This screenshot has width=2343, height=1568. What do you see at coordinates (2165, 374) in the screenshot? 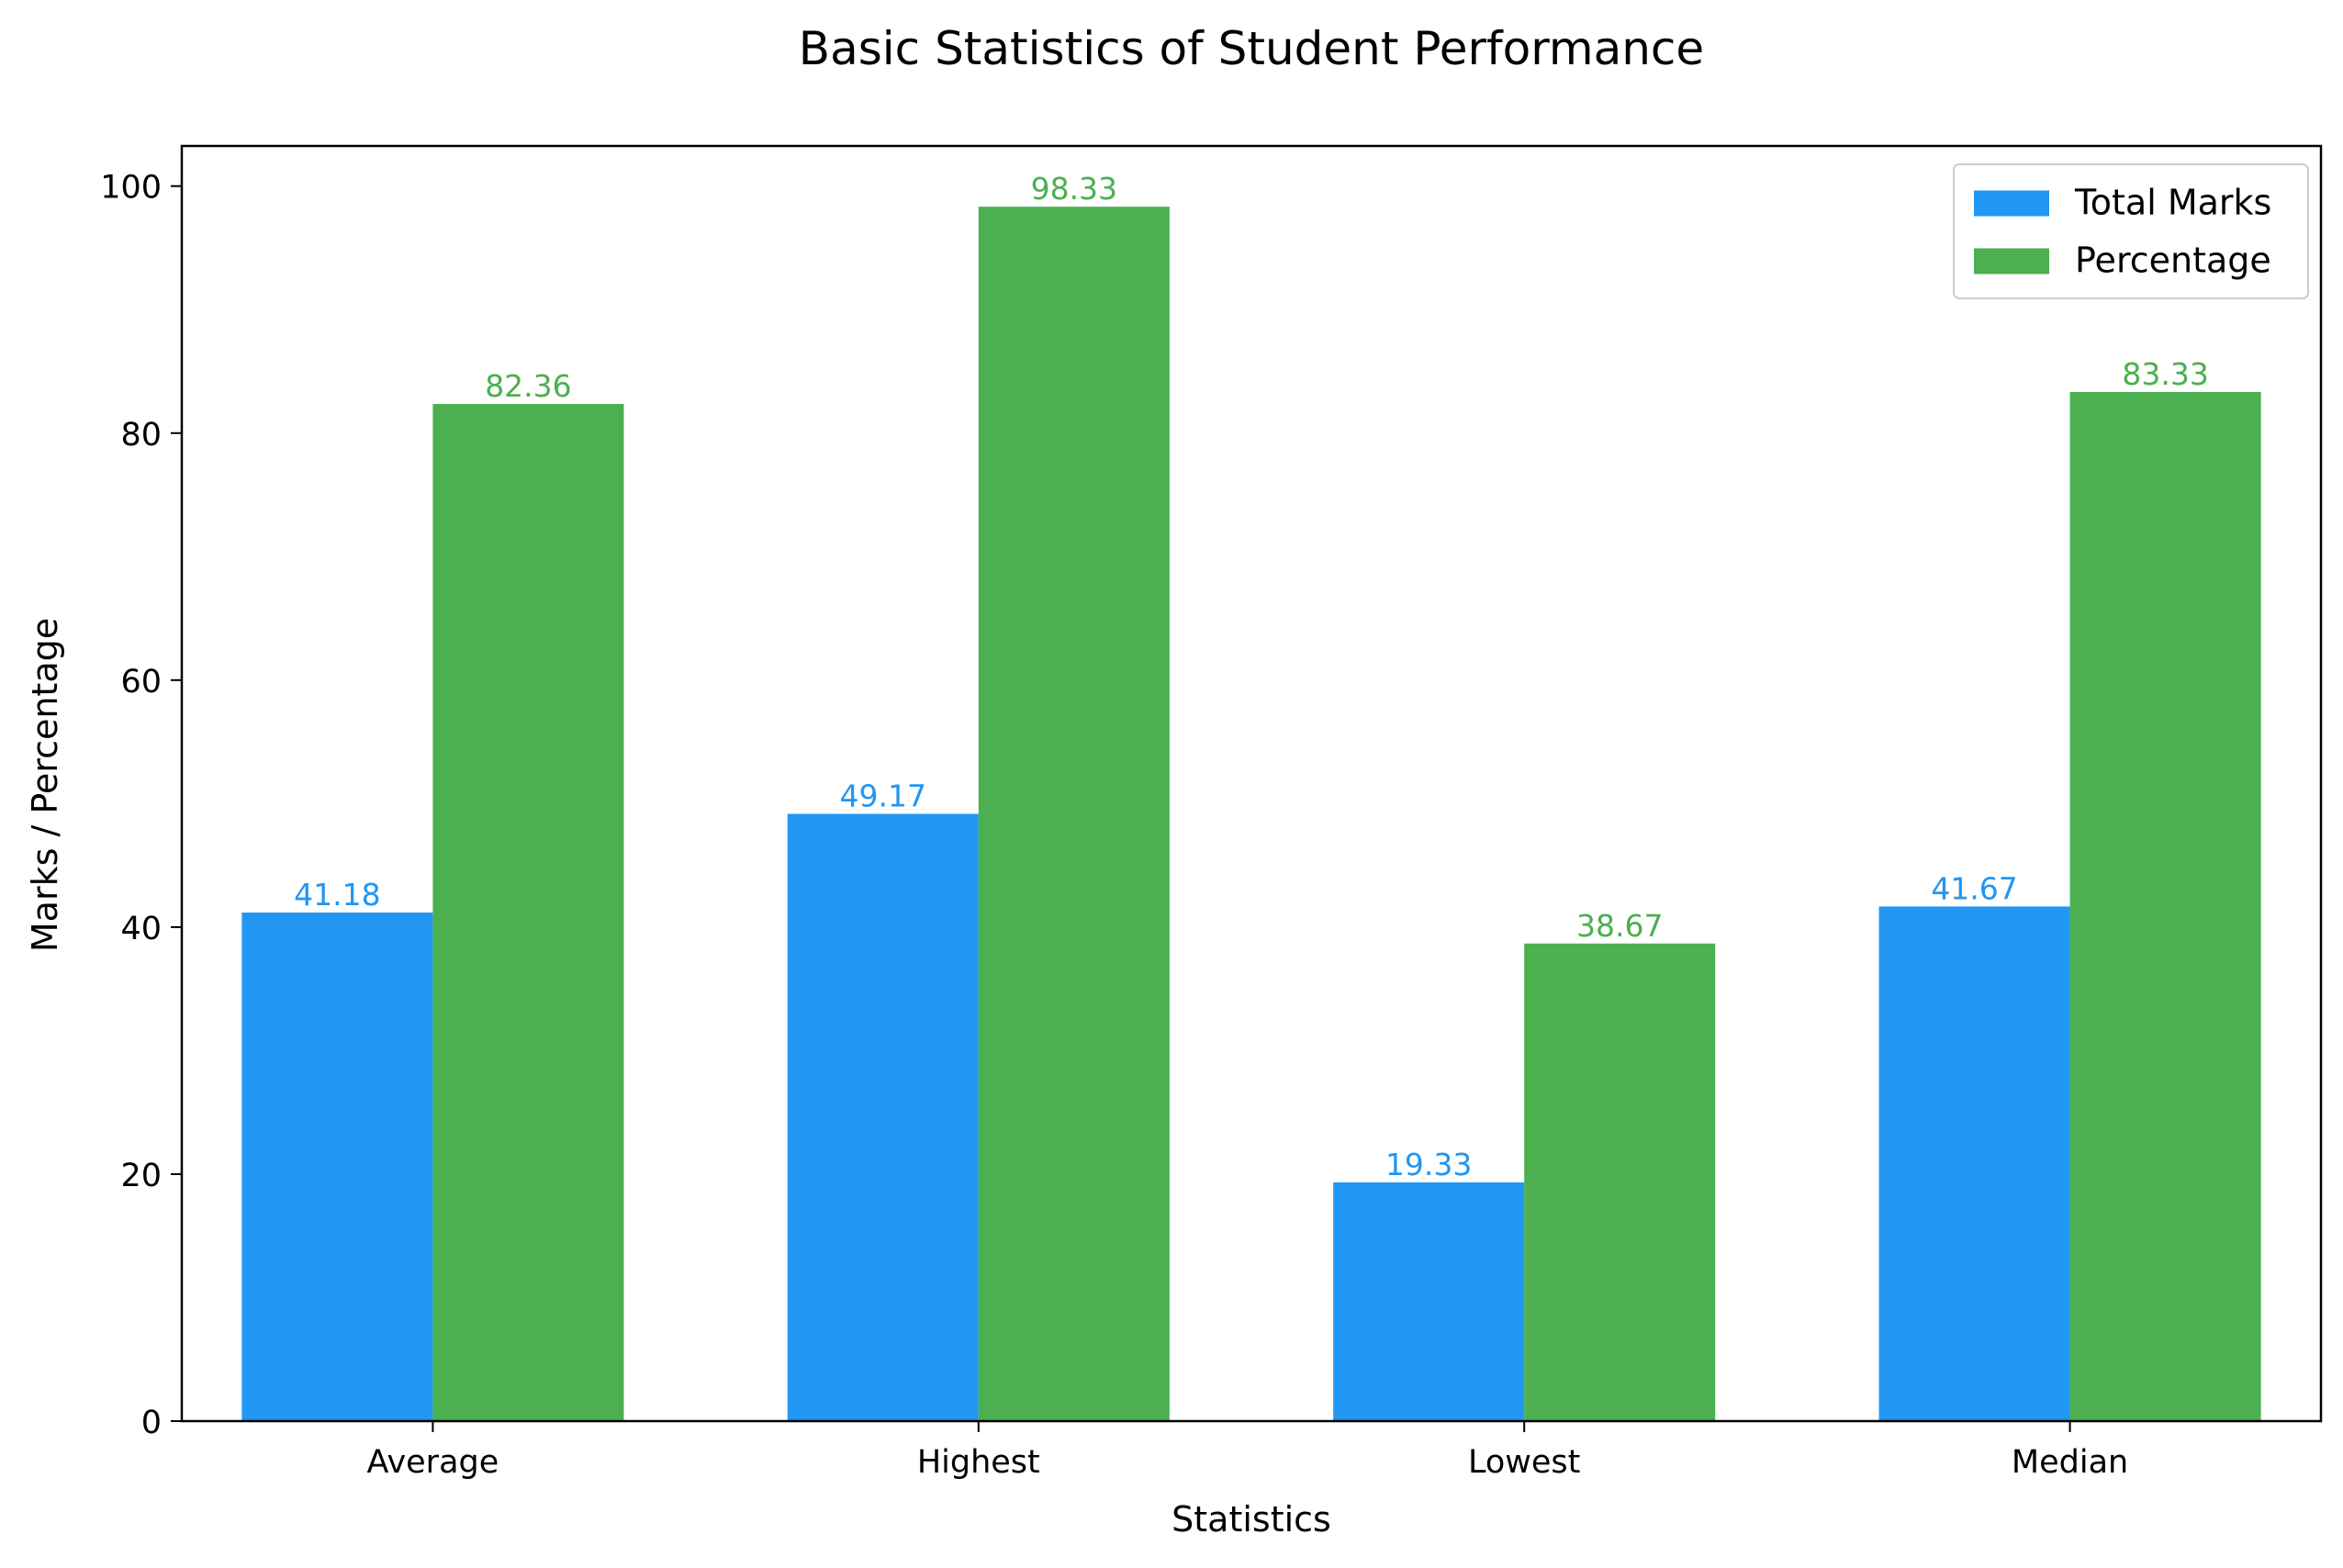
I see `bar-value-label: 83.33` at bounding box center [2165, 374].